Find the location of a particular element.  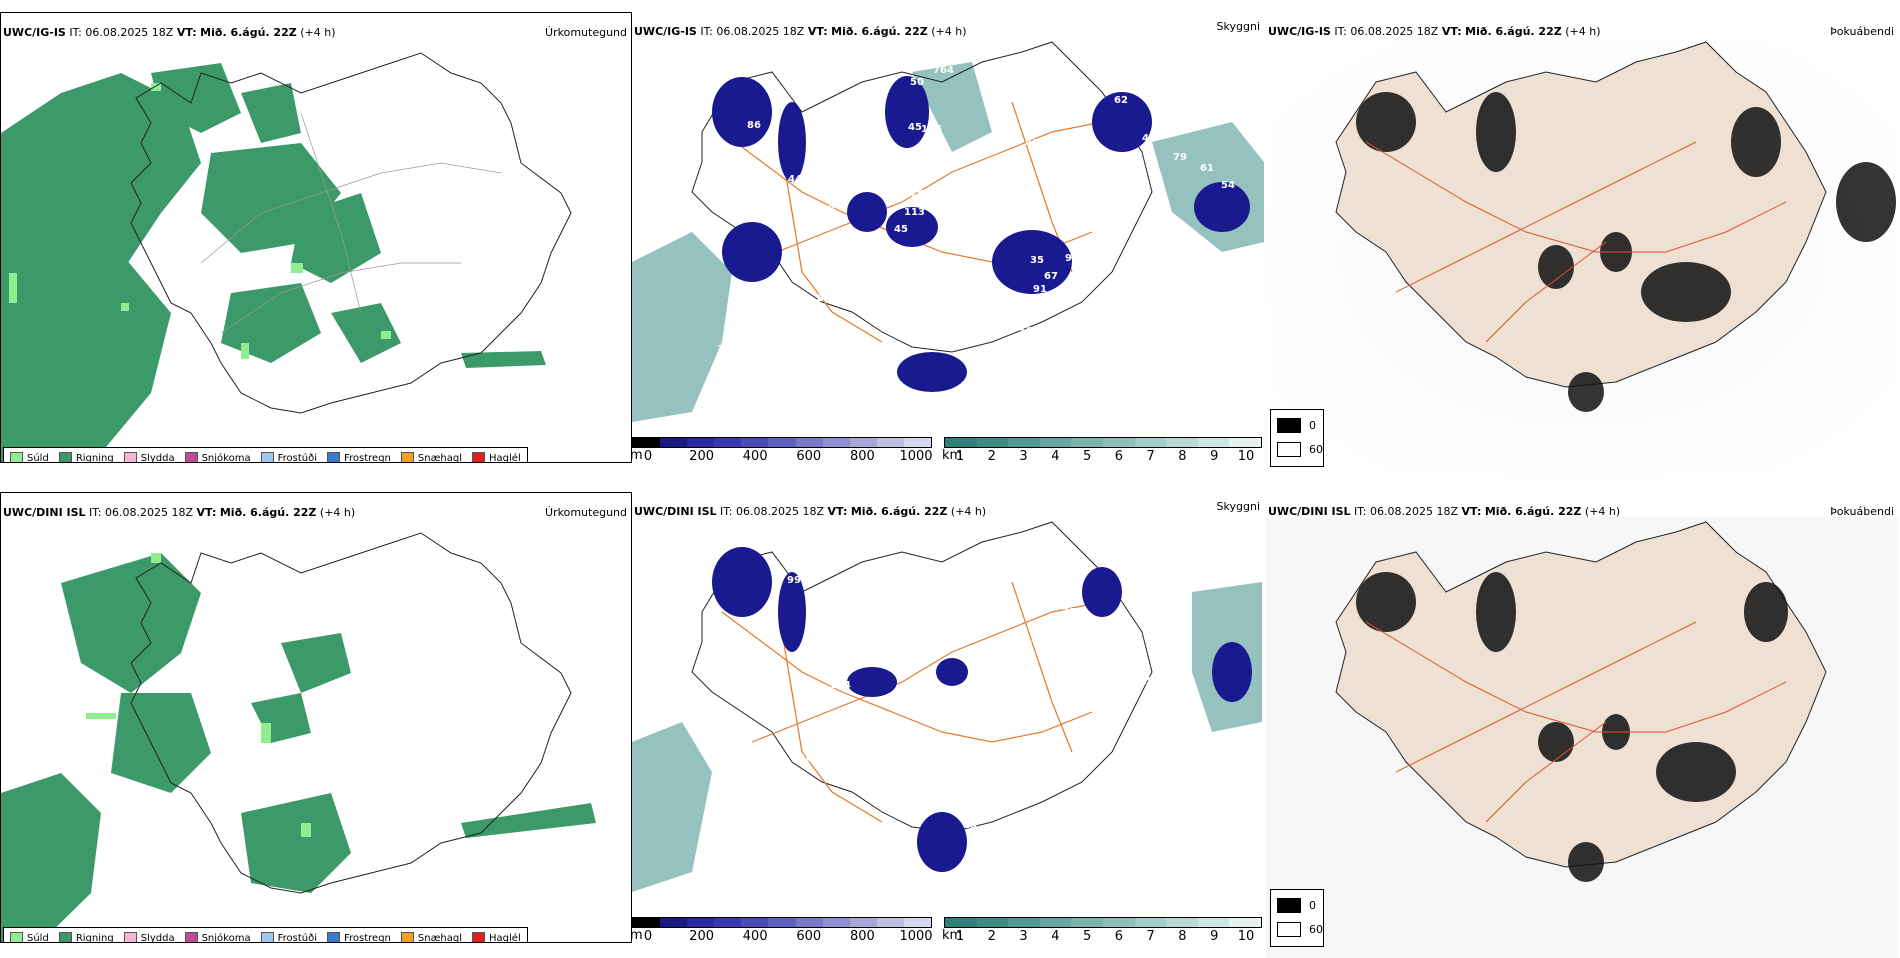

ceiling-value-label: 108 is located at coordinates (809, 758).